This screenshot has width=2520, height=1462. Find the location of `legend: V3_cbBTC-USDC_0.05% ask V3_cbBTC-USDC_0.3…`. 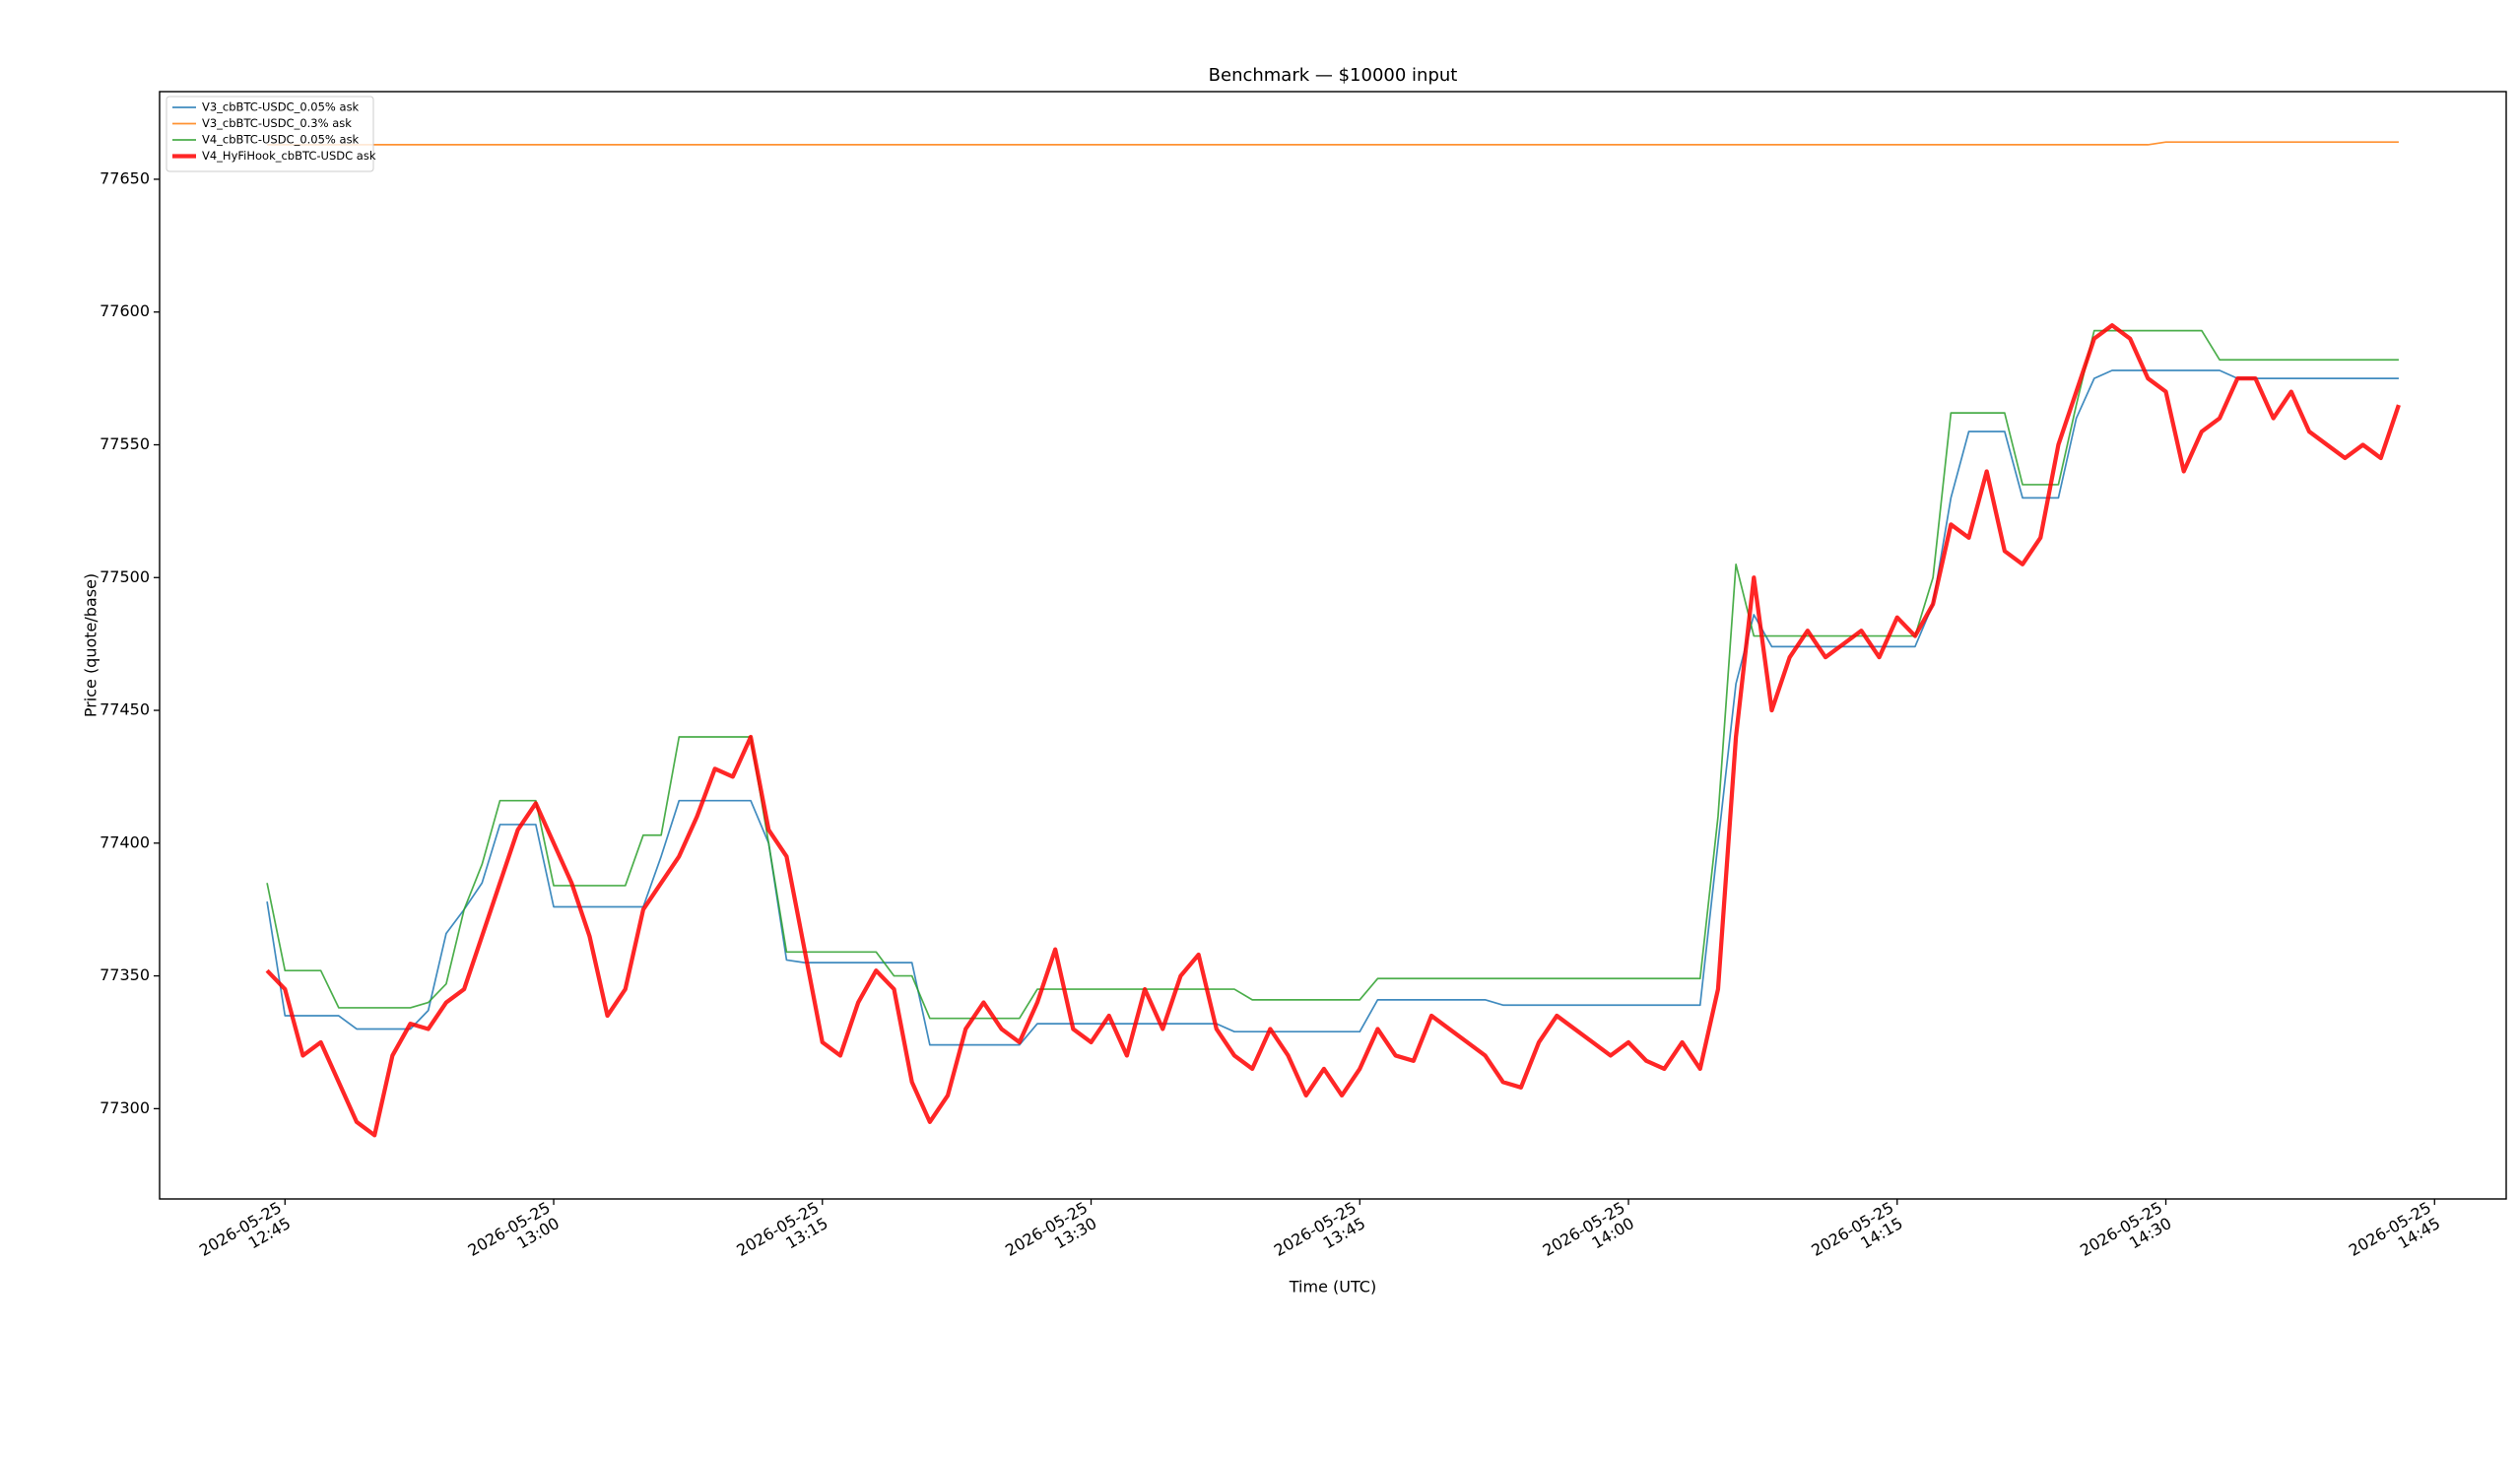

legend: V3_cbBTC-USDC_0.05% ask V3_cbBTC-USDC_0.3… is located at coordinates (271, 134).